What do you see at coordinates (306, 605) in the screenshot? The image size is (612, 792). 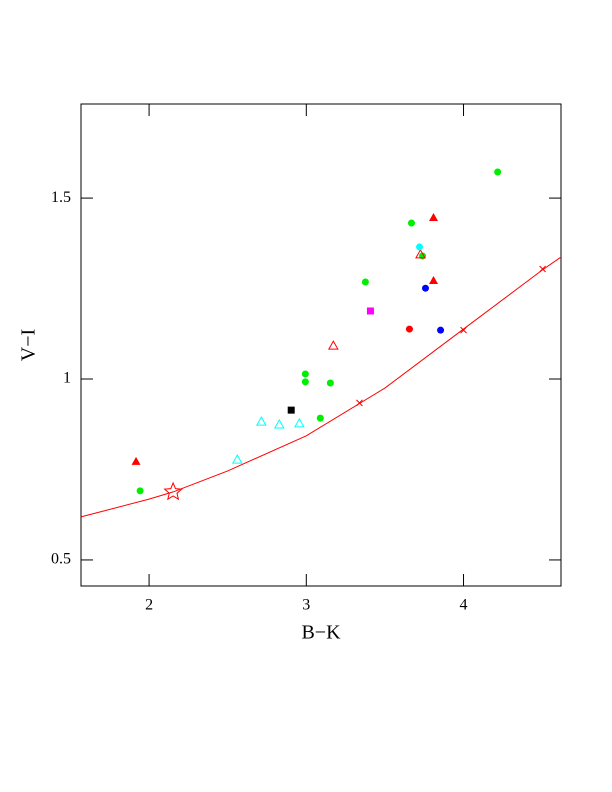 I see `x-tick-label: 3` at bounding box center [306, 605].